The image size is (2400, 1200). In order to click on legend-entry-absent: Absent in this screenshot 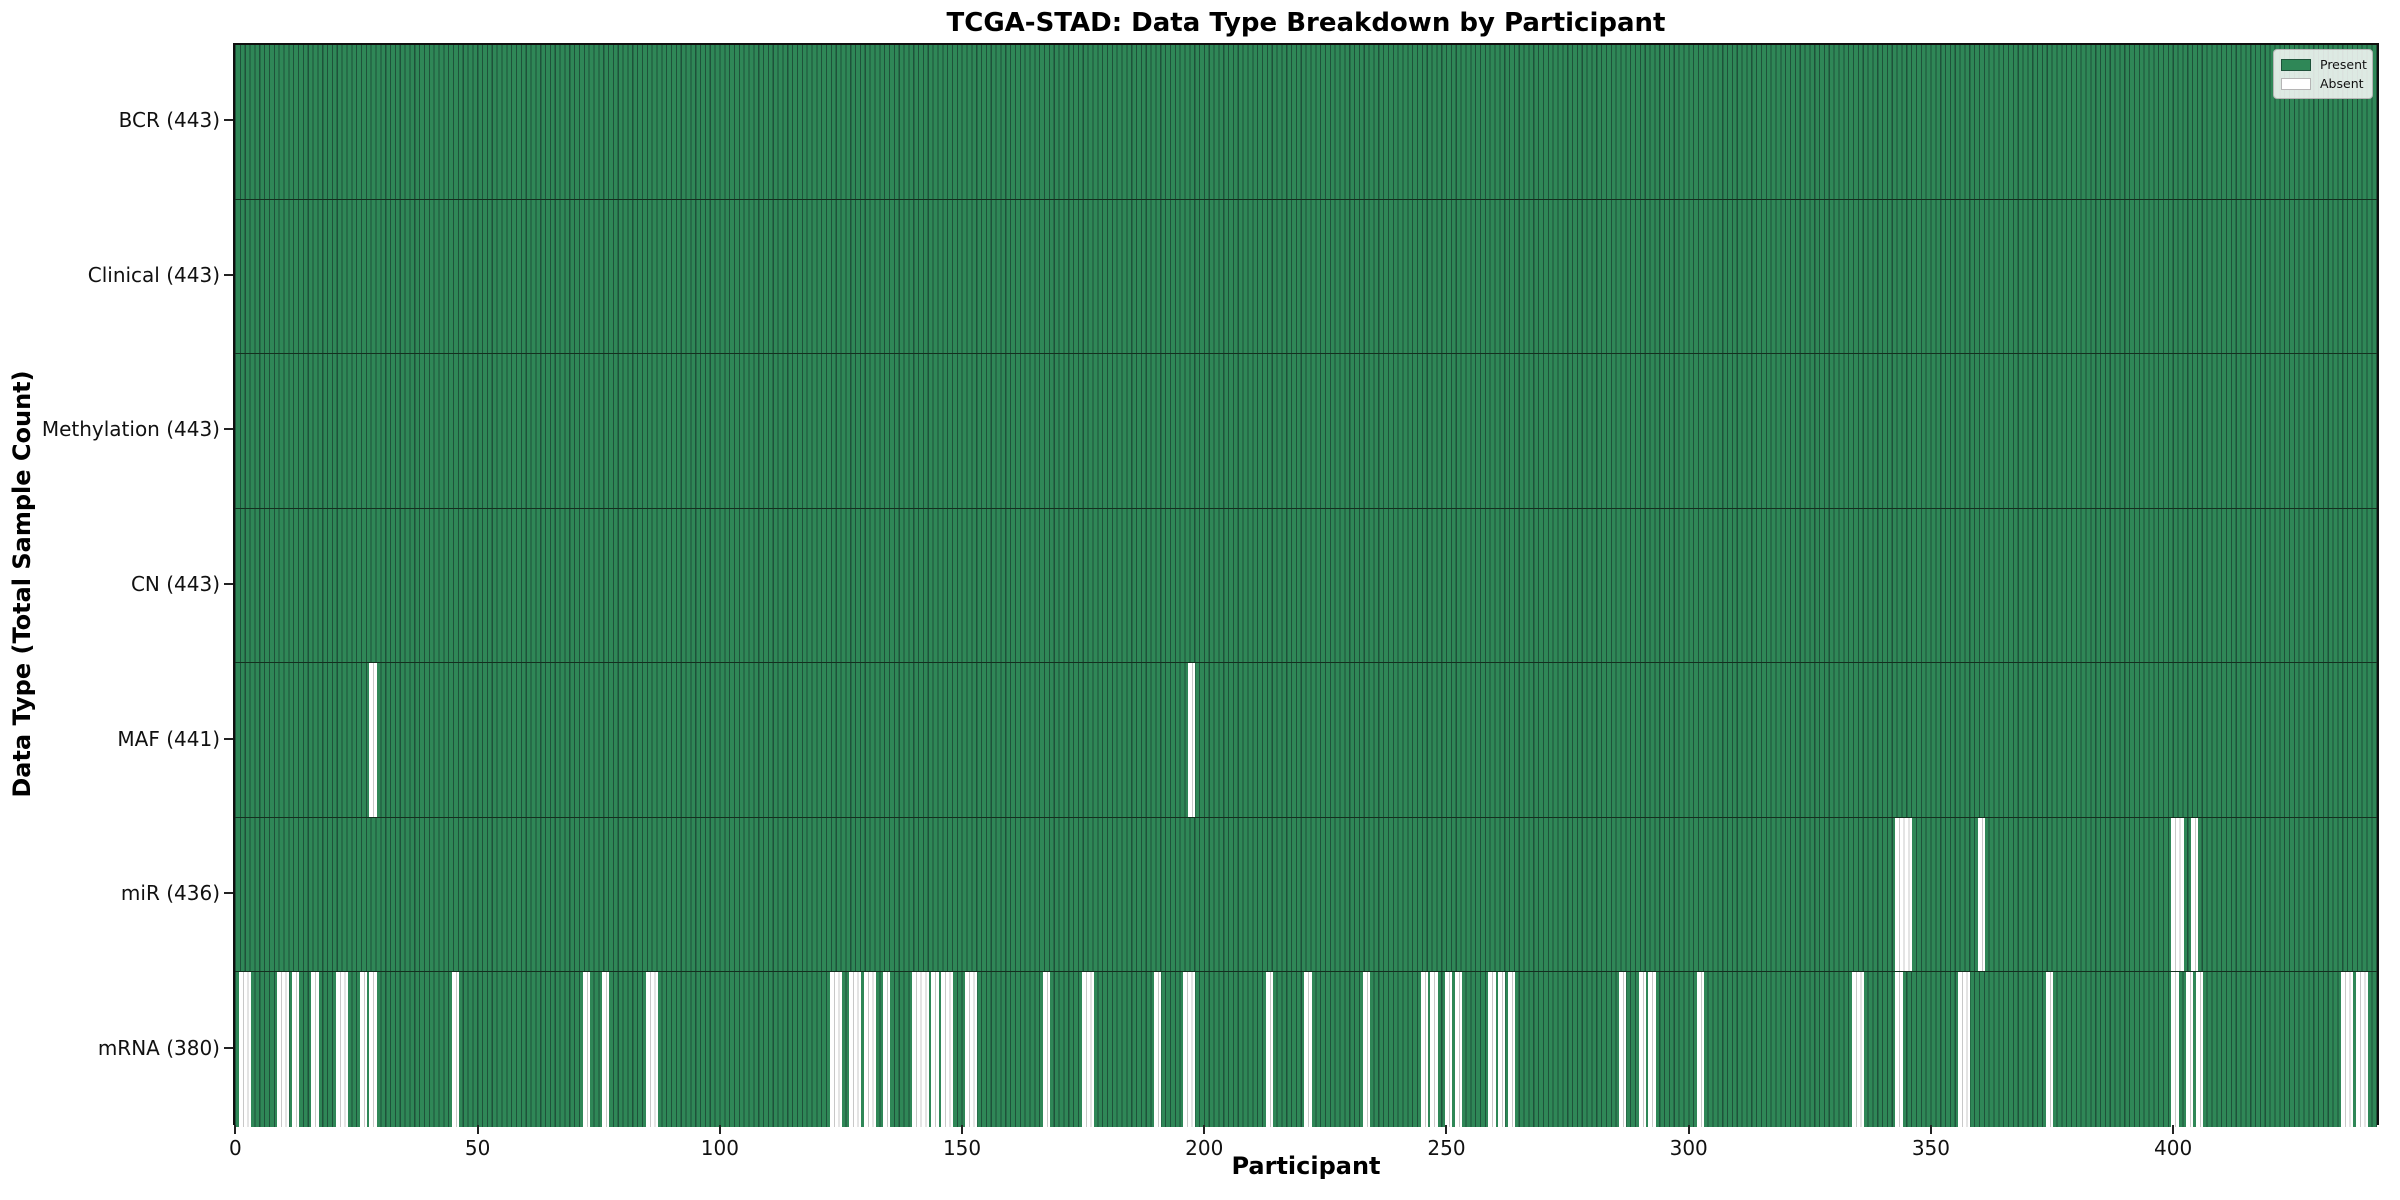, I will do `click(2323, 83)`.